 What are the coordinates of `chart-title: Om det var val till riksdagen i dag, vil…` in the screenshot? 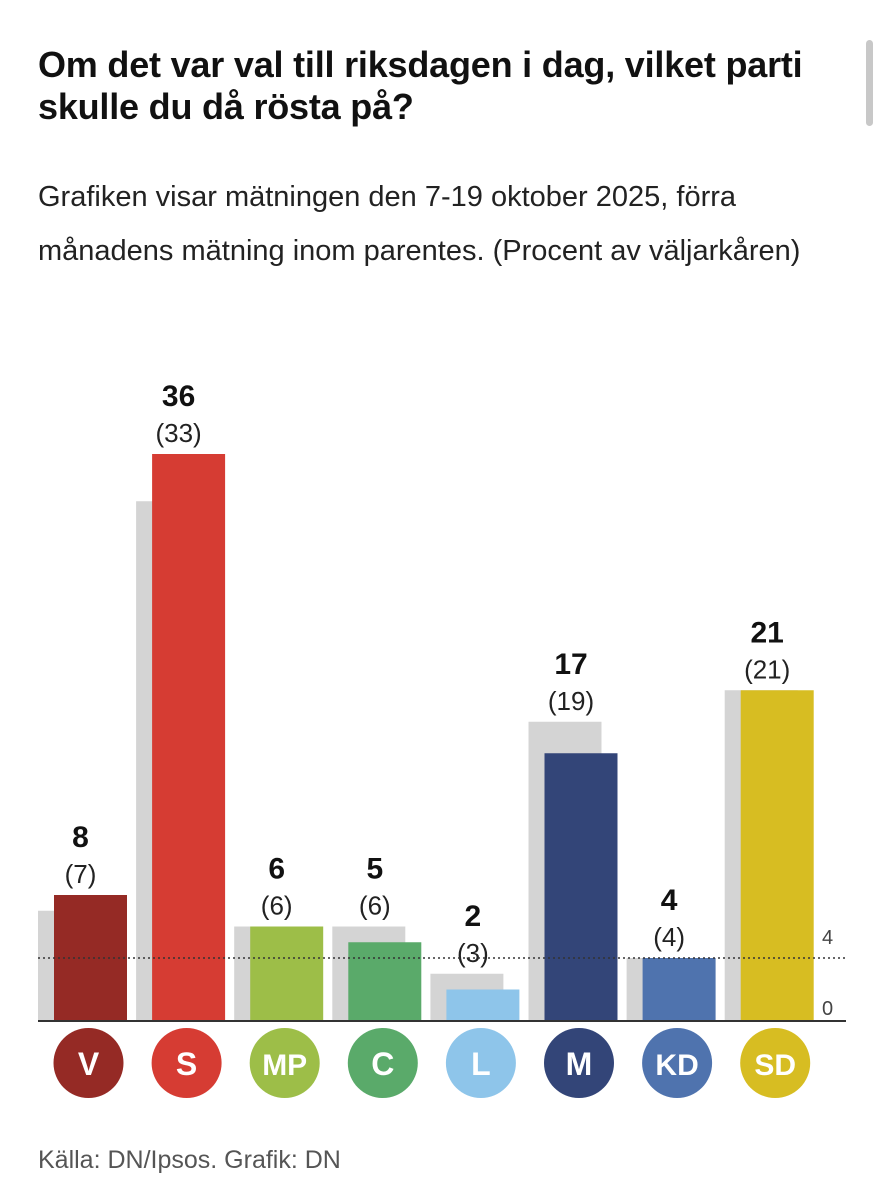 It's located at (420, 85).